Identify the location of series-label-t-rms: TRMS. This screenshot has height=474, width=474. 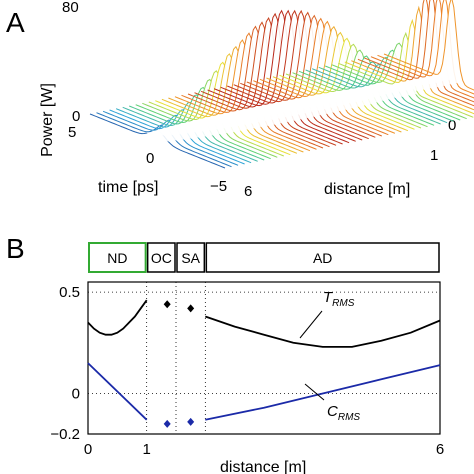
(339, 299).